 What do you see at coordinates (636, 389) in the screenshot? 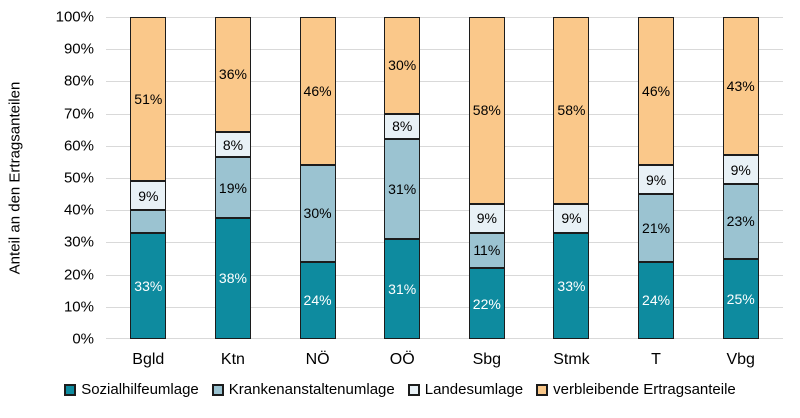
I see `legend-item: verbleibende Ertragsanteile` at bounding box center [636, 389].